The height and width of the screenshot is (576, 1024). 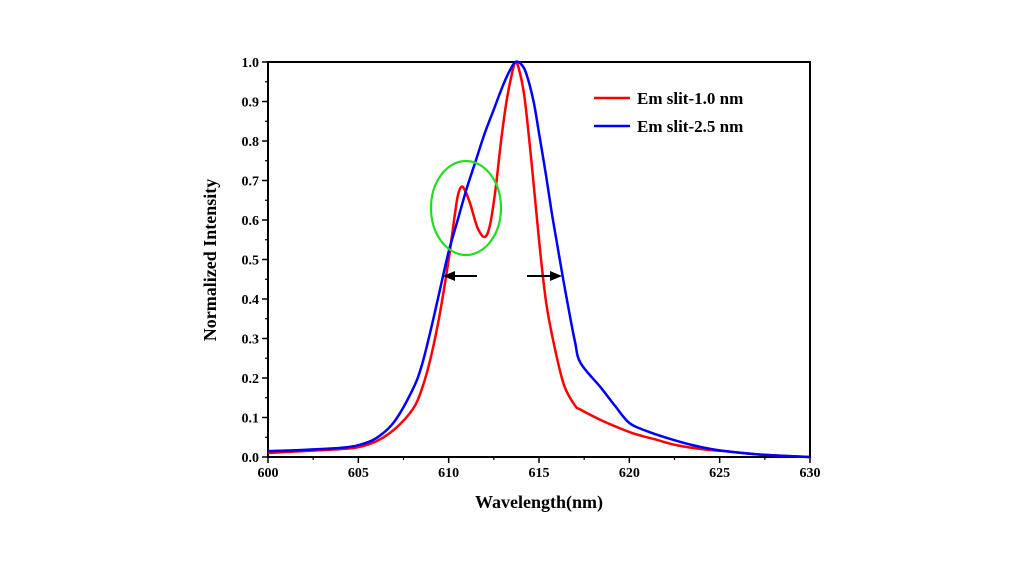 I want to click on y-tick-label: 0.3, so click(x=251, y=340).